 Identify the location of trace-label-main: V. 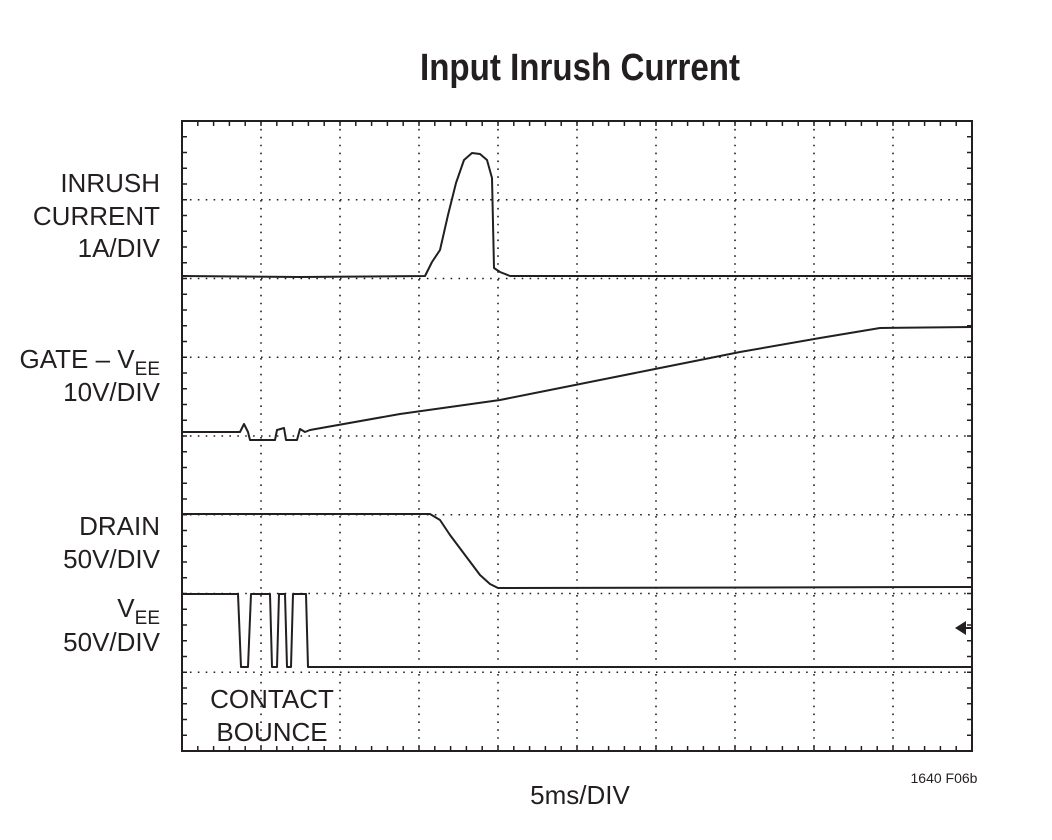
(126, 608).